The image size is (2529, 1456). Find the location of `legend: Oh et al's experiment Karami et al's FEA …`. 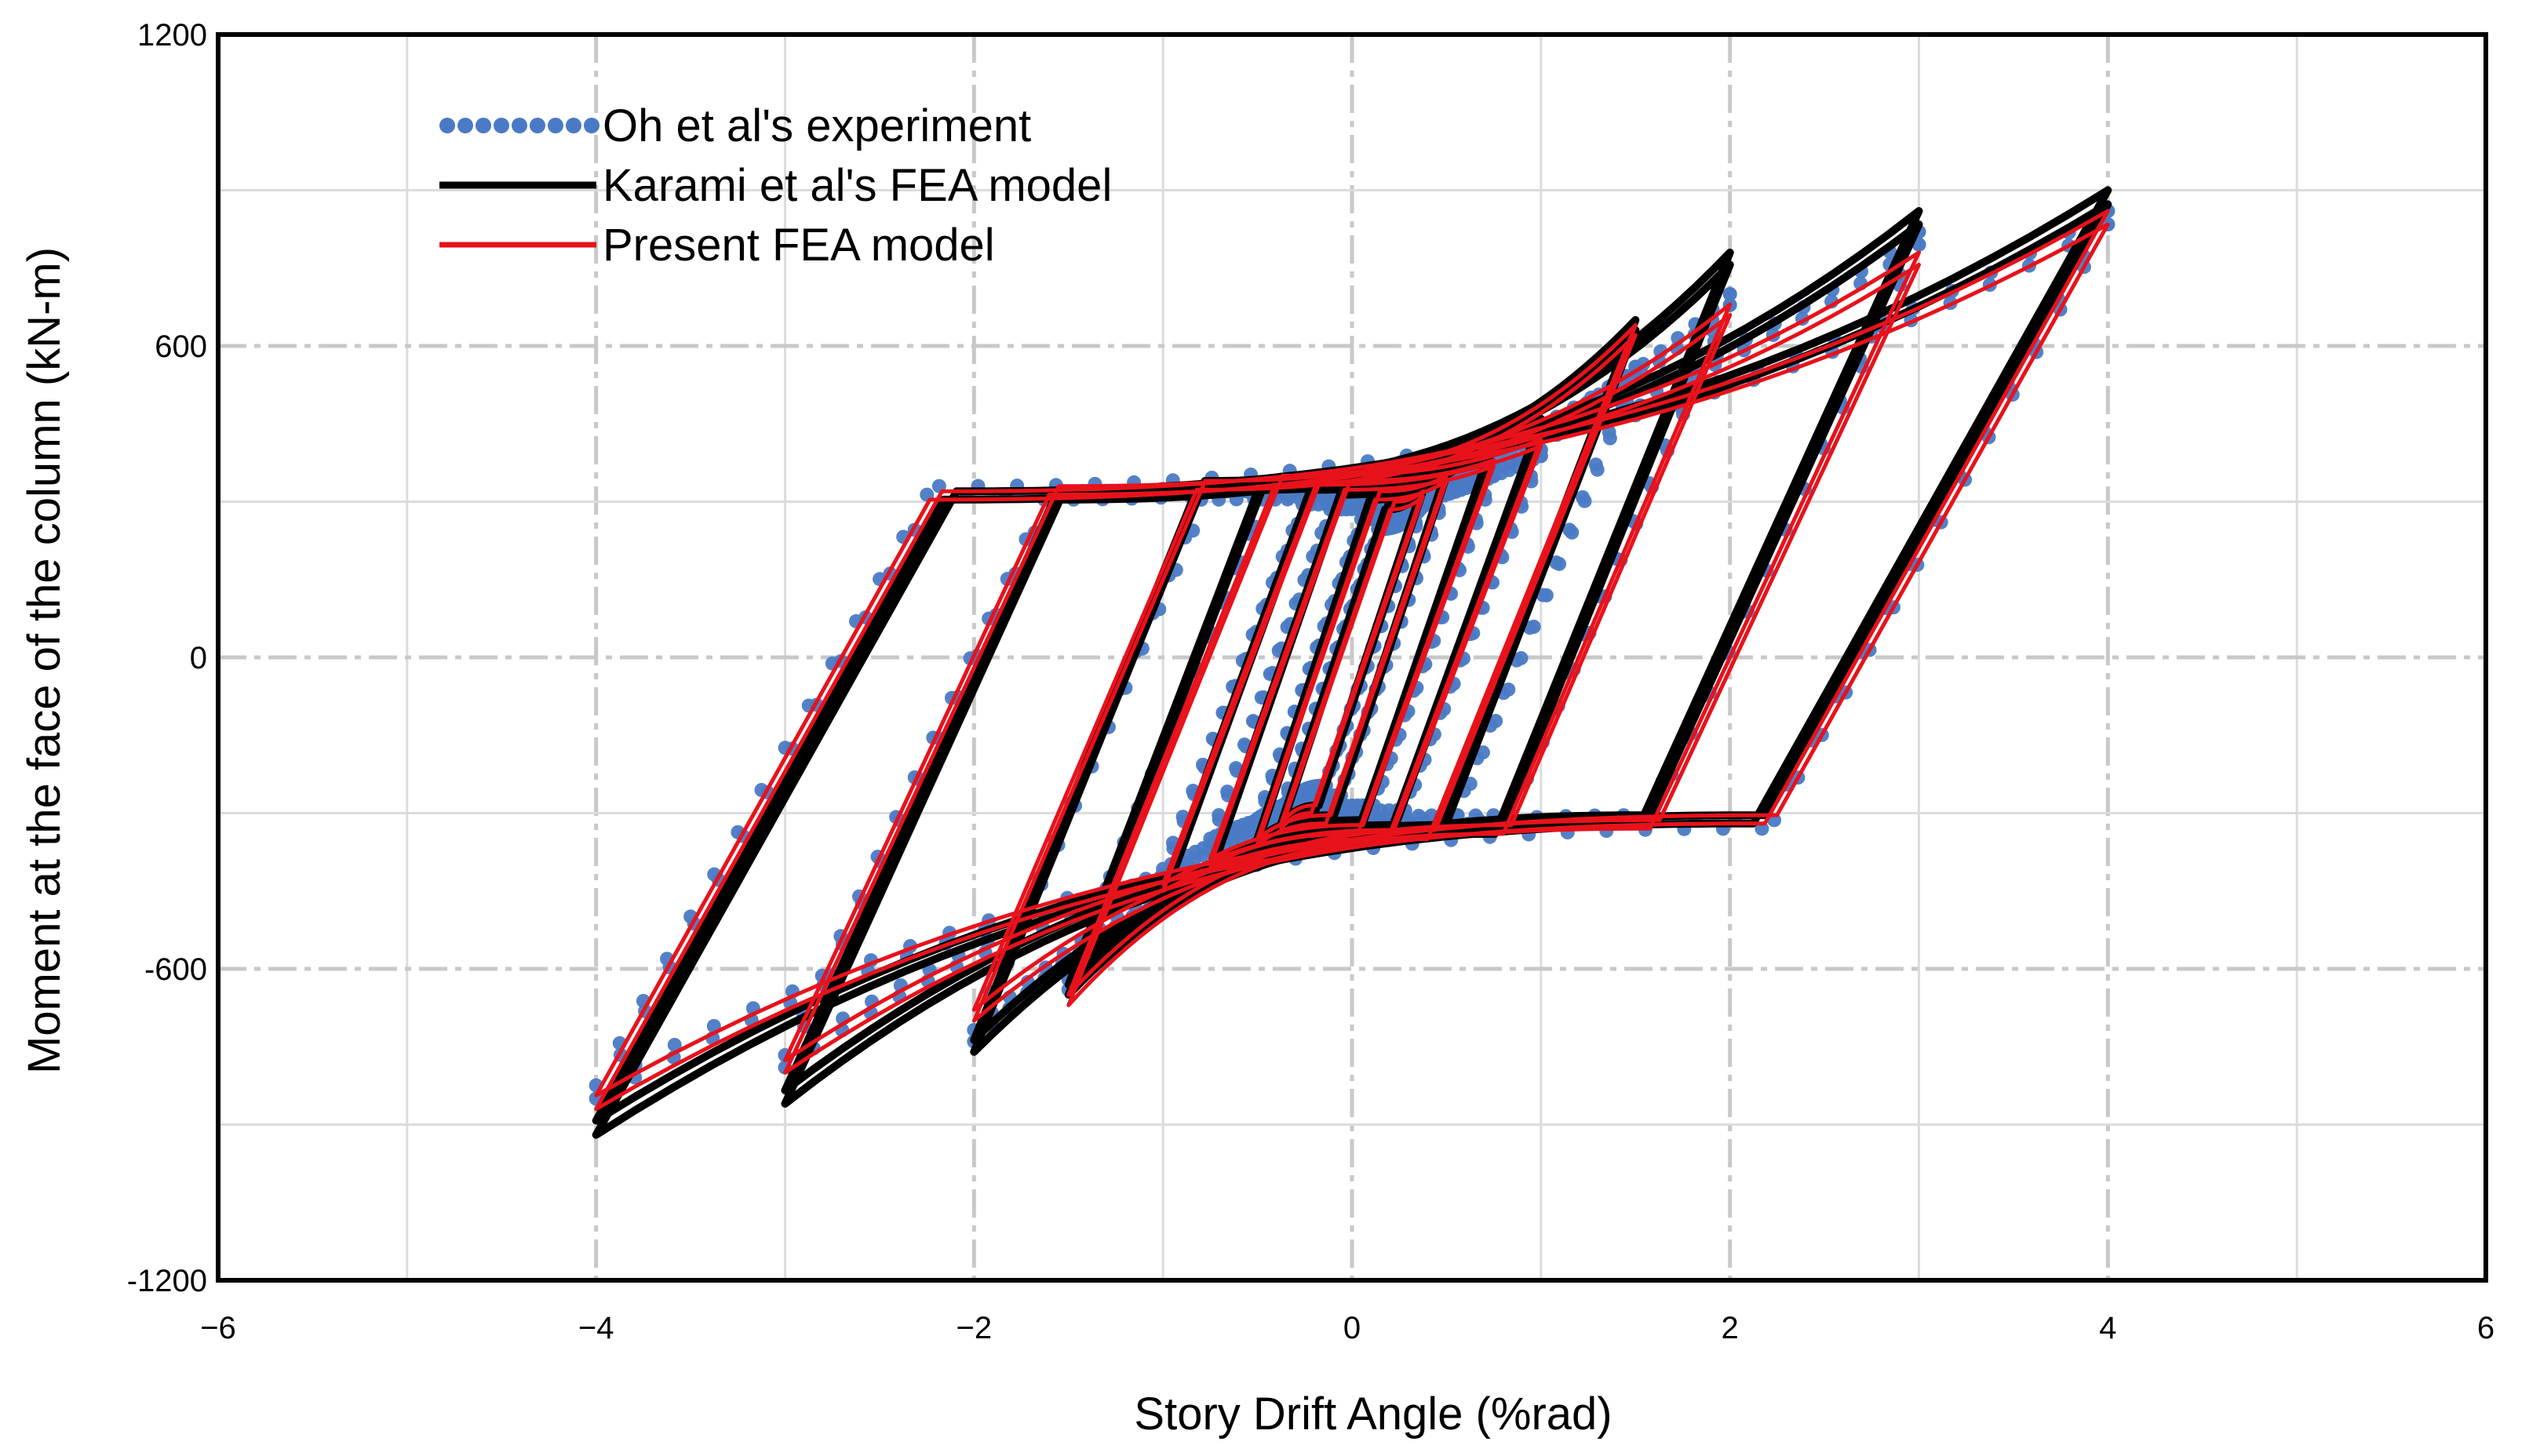

legend: Oh et al's experiment Karami et al's FEA … is located at coordinates (775, 185).